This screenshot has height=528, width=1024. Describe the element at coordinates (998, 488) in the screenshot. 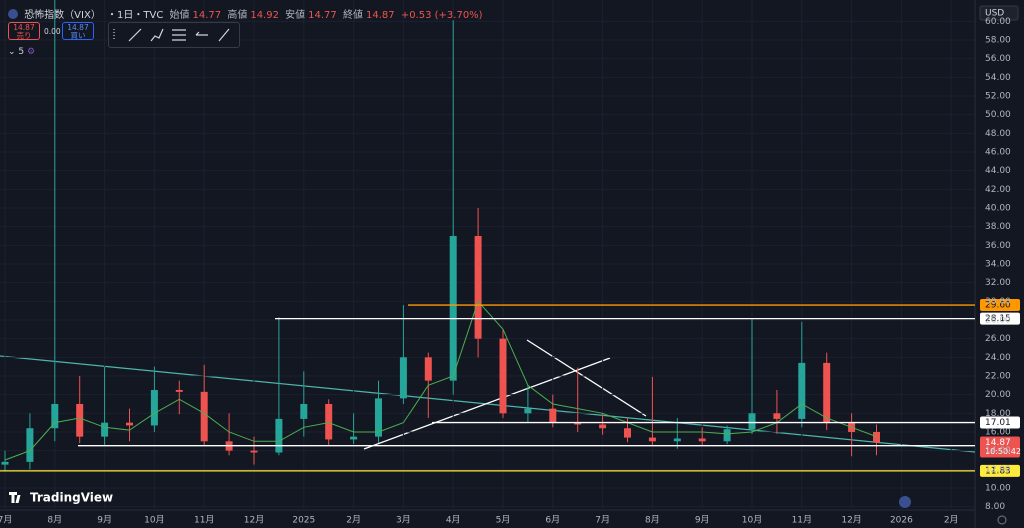

I see `y-tick-label: 10.00` at that location.